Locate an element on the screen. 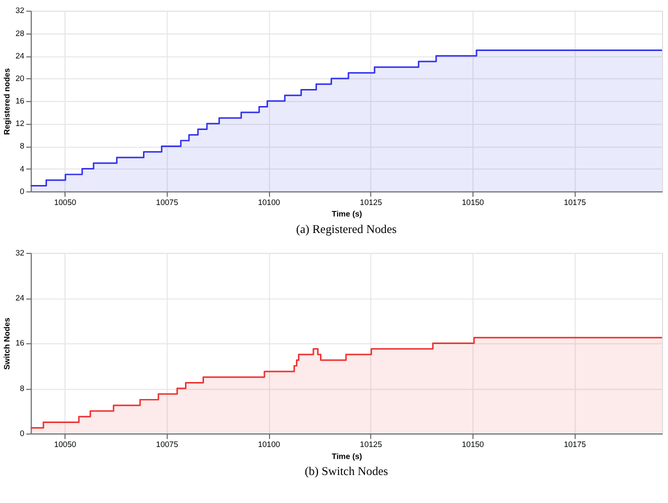 The height and width of the screenshot is (503, 668). y-tick-label: 28 is located at coordinates (20, 33).